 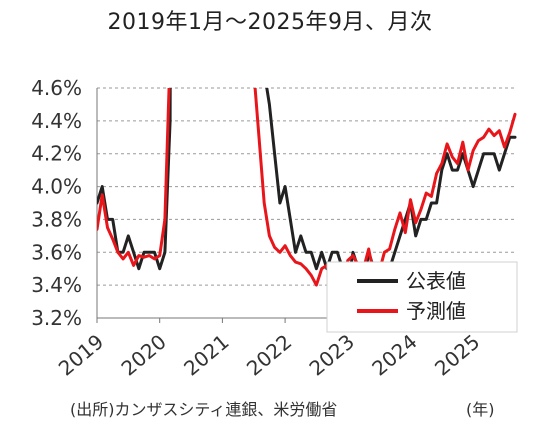 I want to click on y-tick-label: 3.8%, so click(x=56, y=219).